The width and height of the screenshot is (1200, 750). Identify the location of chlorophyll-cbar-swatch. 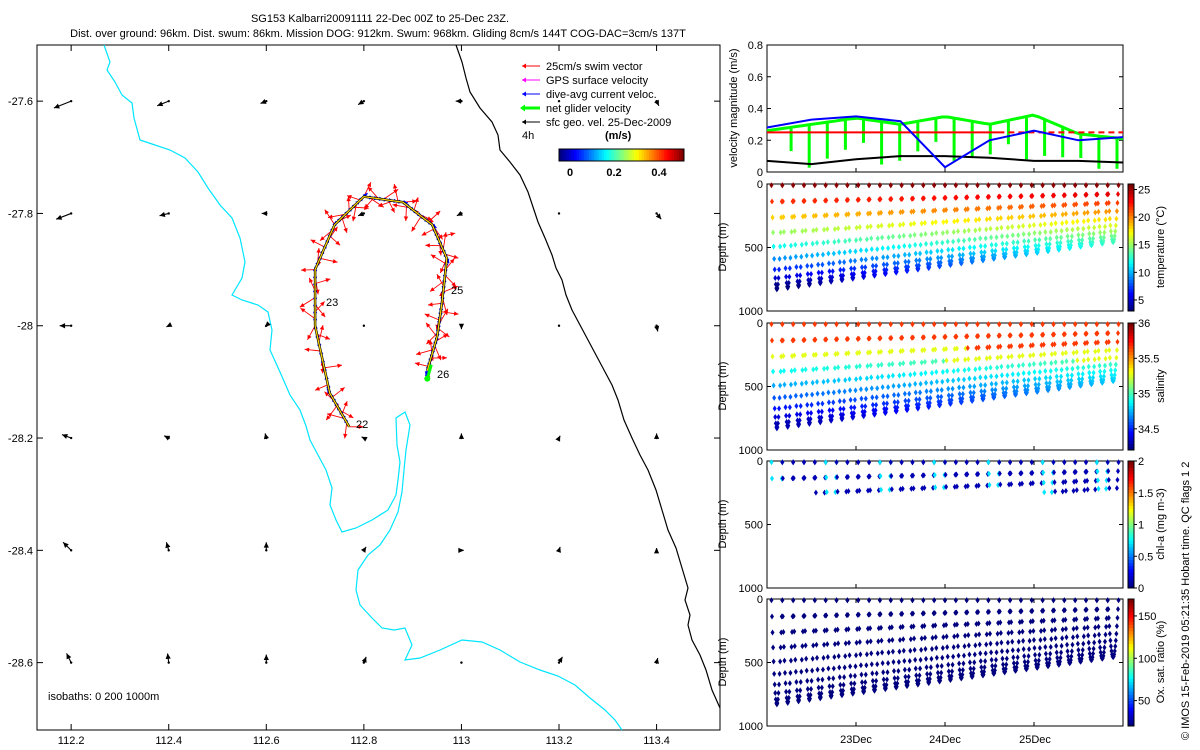
(1131, 526).